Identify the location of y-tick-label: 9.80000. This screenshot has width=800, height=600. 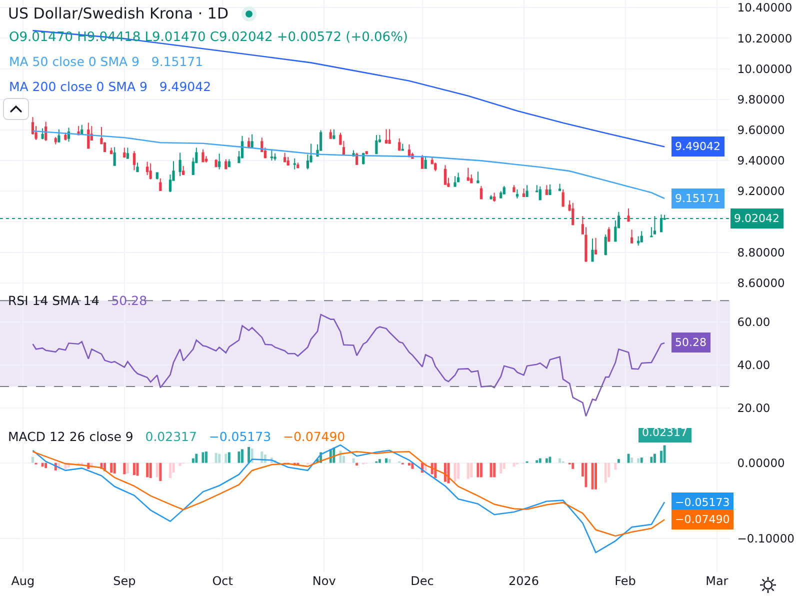
(761, 99).